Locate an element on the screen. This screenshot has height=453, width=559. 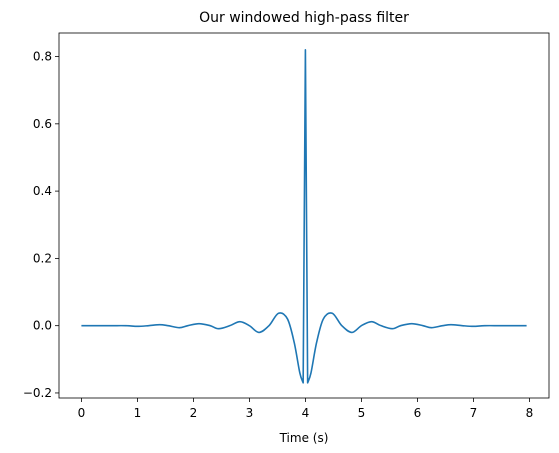
y-tick-label: 0.2 is located at coordinates (42, 258).